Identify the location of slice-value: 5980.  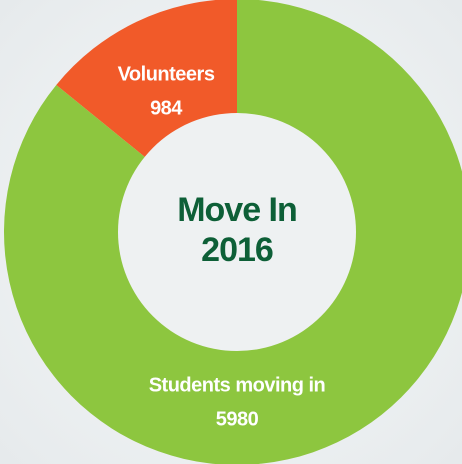
(237, 419).